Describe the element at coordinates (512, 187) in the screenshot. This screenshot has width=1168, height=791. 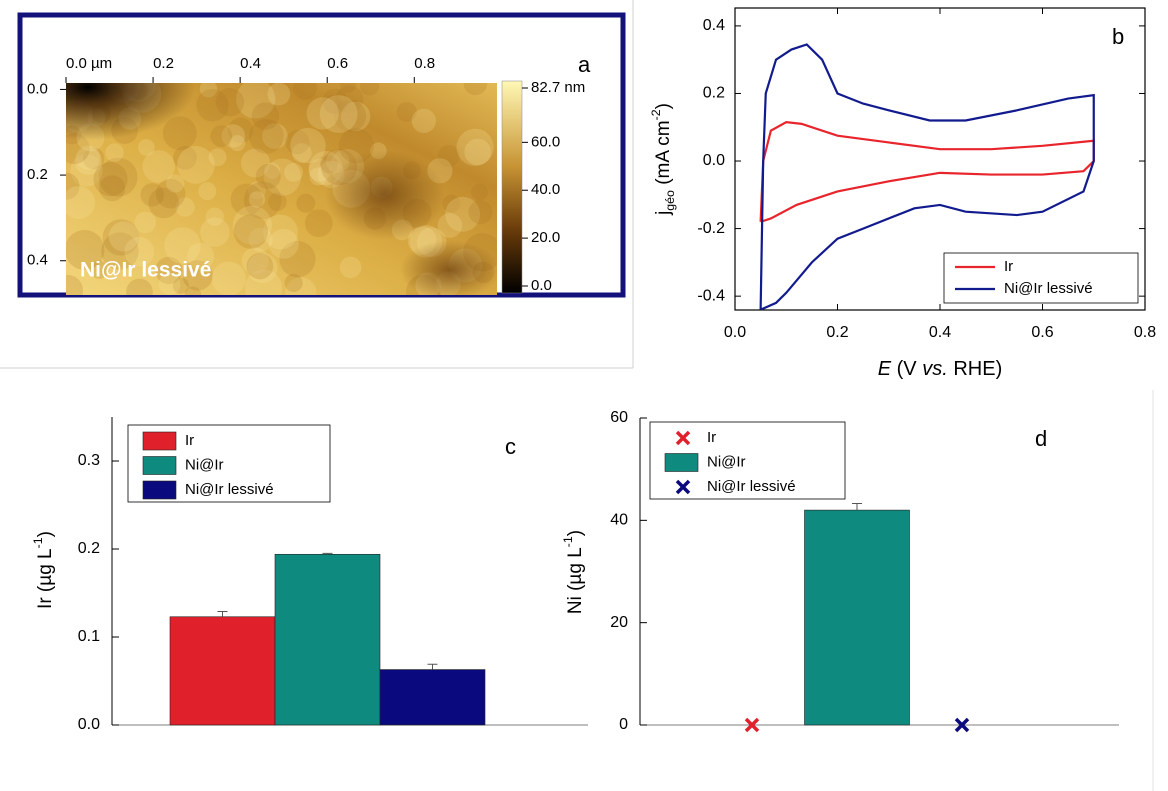
I see `colorbar` at that location.